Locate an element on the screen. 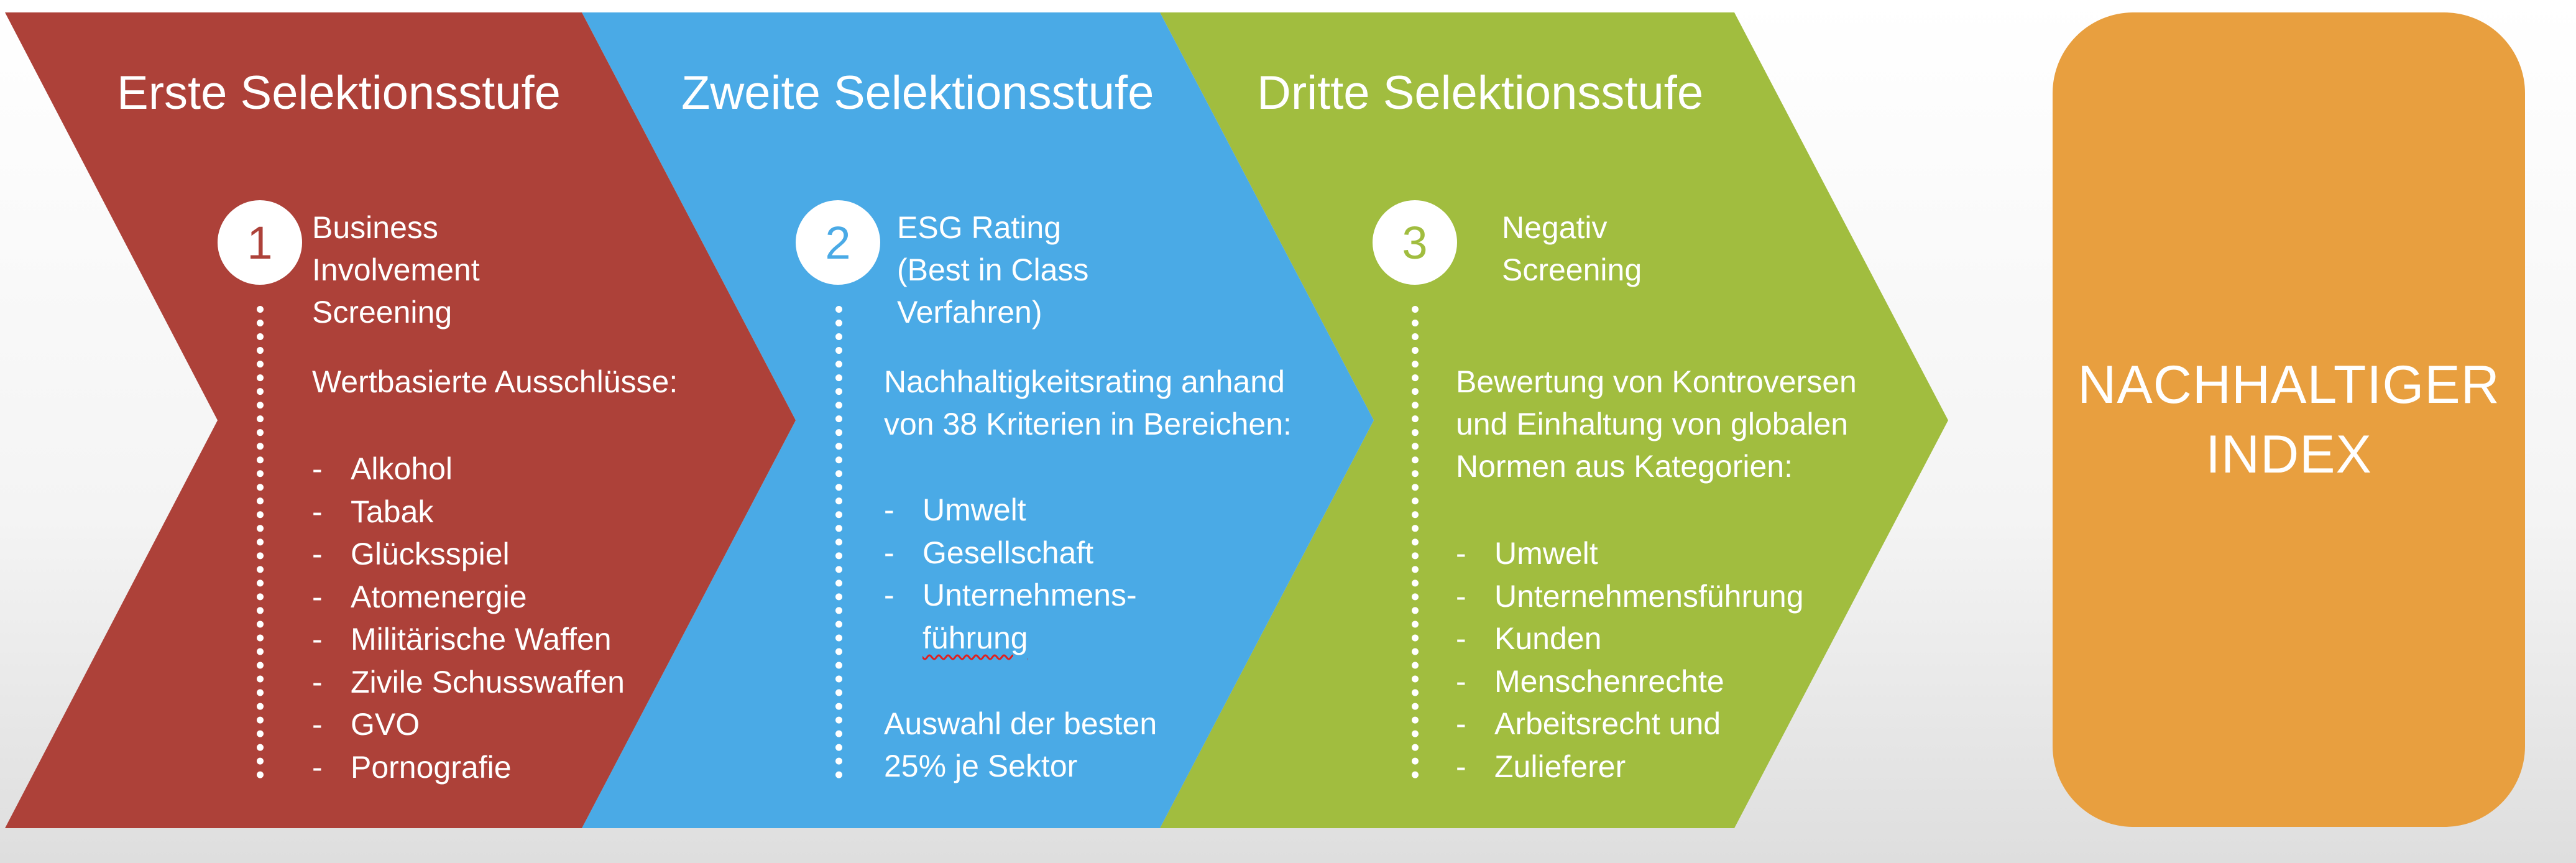 This screenshot has width=2576, height=863. stage-3-heading-line-1: Negativ is located at coordinates (1555, 227).